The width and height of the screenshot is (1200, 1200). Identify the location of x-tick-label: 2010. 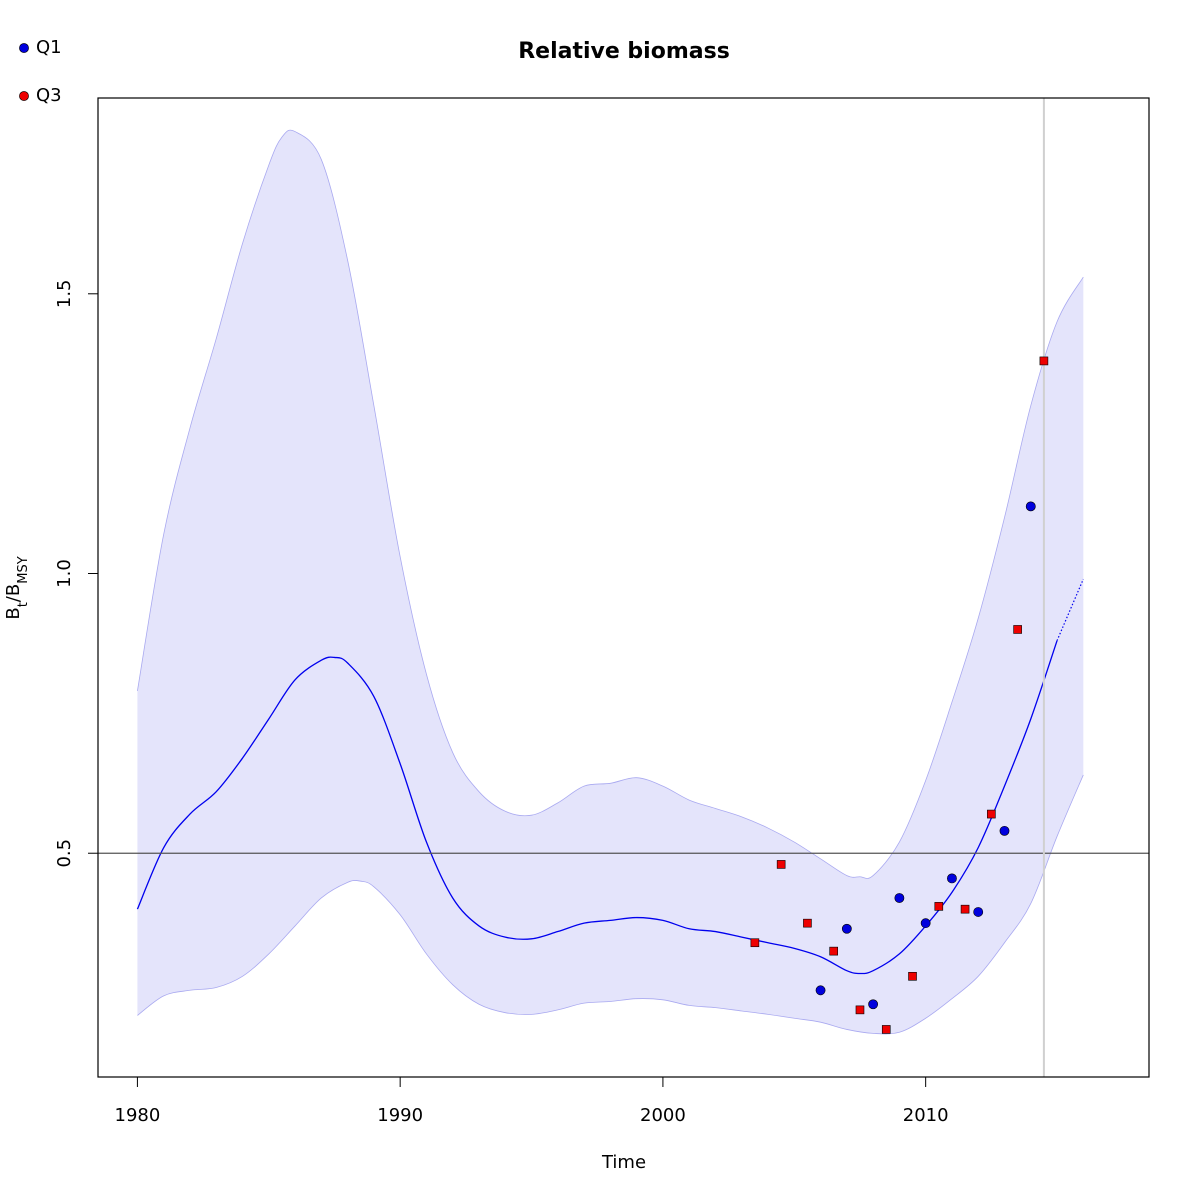
(926, 1115).